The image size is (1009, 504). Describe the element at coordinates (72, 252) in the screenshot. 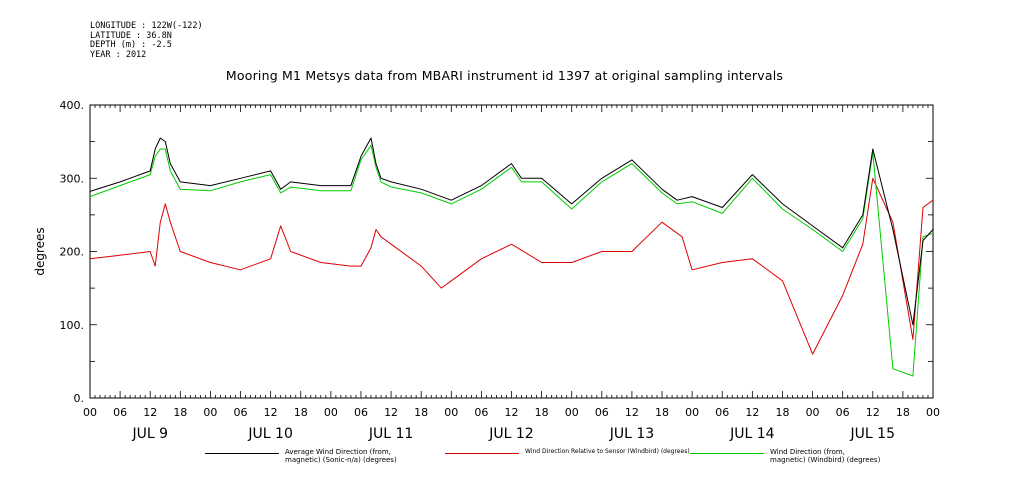

I see `y-tick-label: 200.` at that location.